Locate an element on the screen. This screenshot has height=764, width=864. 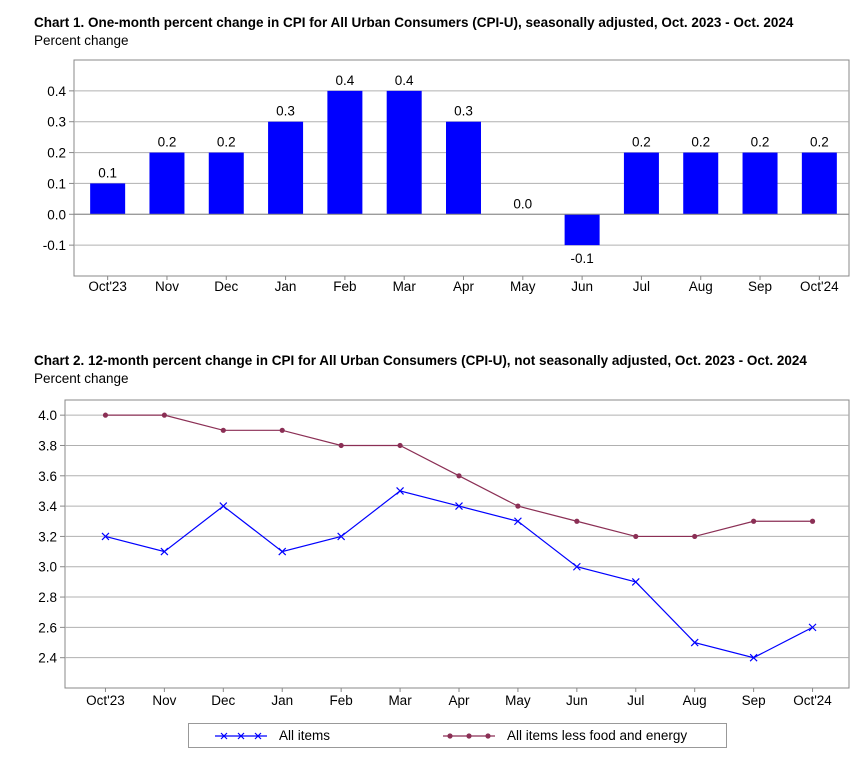
chart1-xtick-label: Dec is located at coordinates (226, 286).